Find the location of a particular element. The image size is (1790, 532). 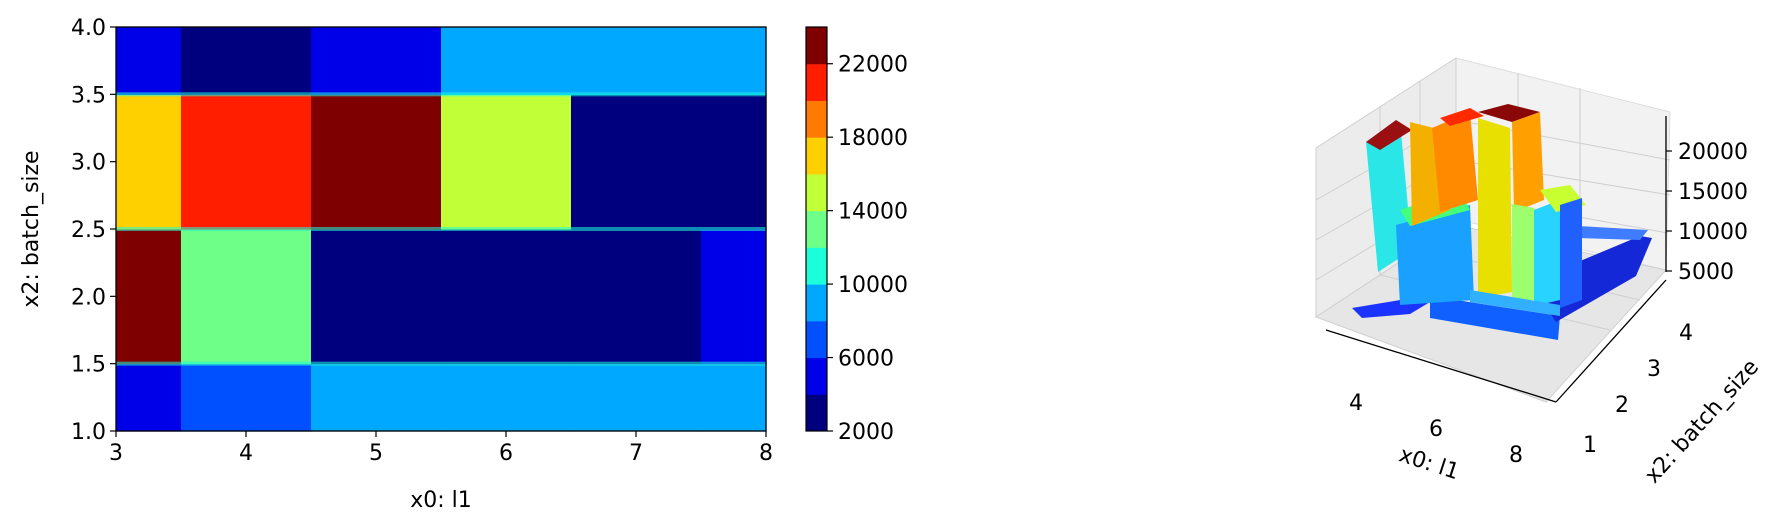

colorbar-tick-label: 10000 is located at coordinates (873, 285).